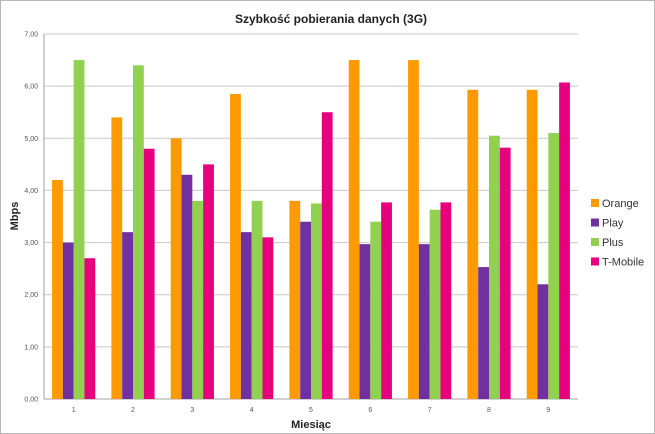 The image size is (655, 434). I want to click on y-tick-label: 0,00, so click(31, 400).